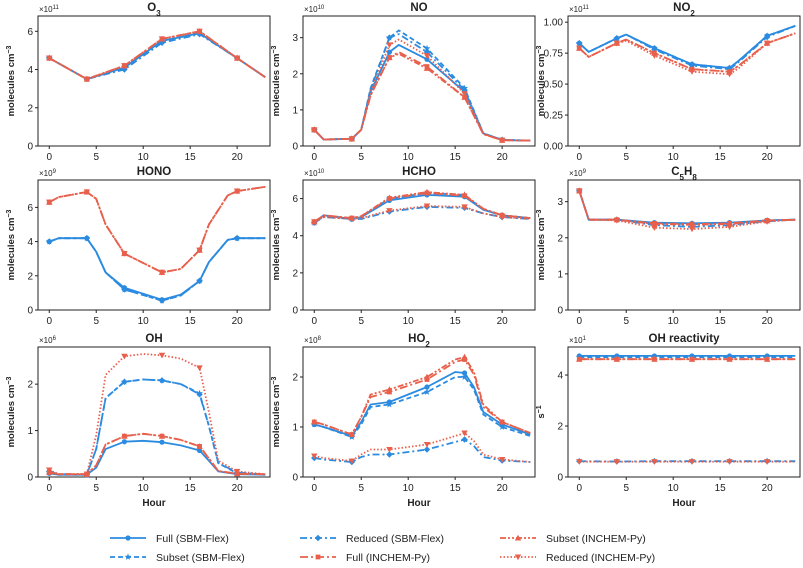 The height and width of the screenshot is (568, 803). What do you see at coordinates (192, 539) in the screenshot?
I see `legend-label: Full (SBM-Flex)` at bounding box center [192, 539].